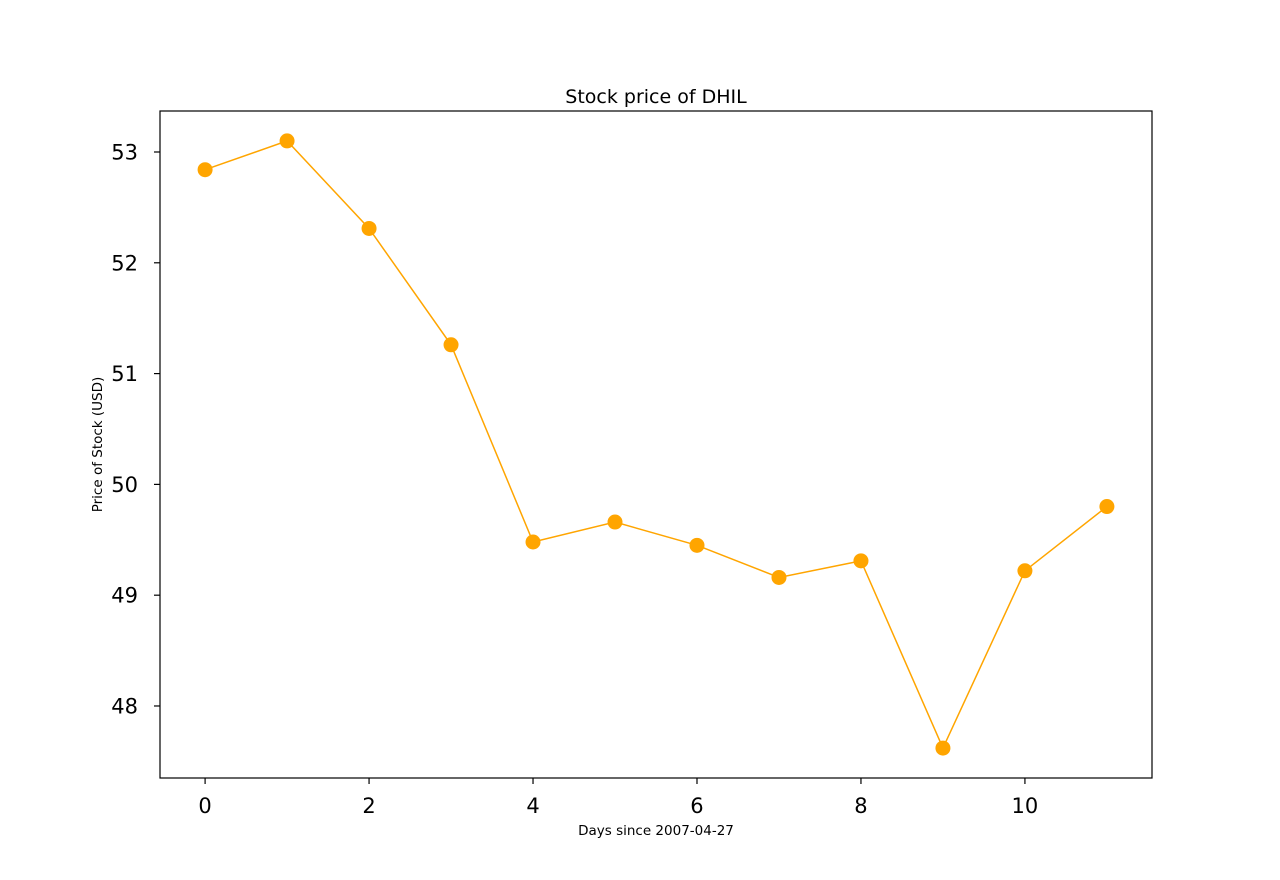  What do you see at coordinates (124, 263) in the screenshot?
I see `y-tick-label: 52` at bounding box center [124, 263].